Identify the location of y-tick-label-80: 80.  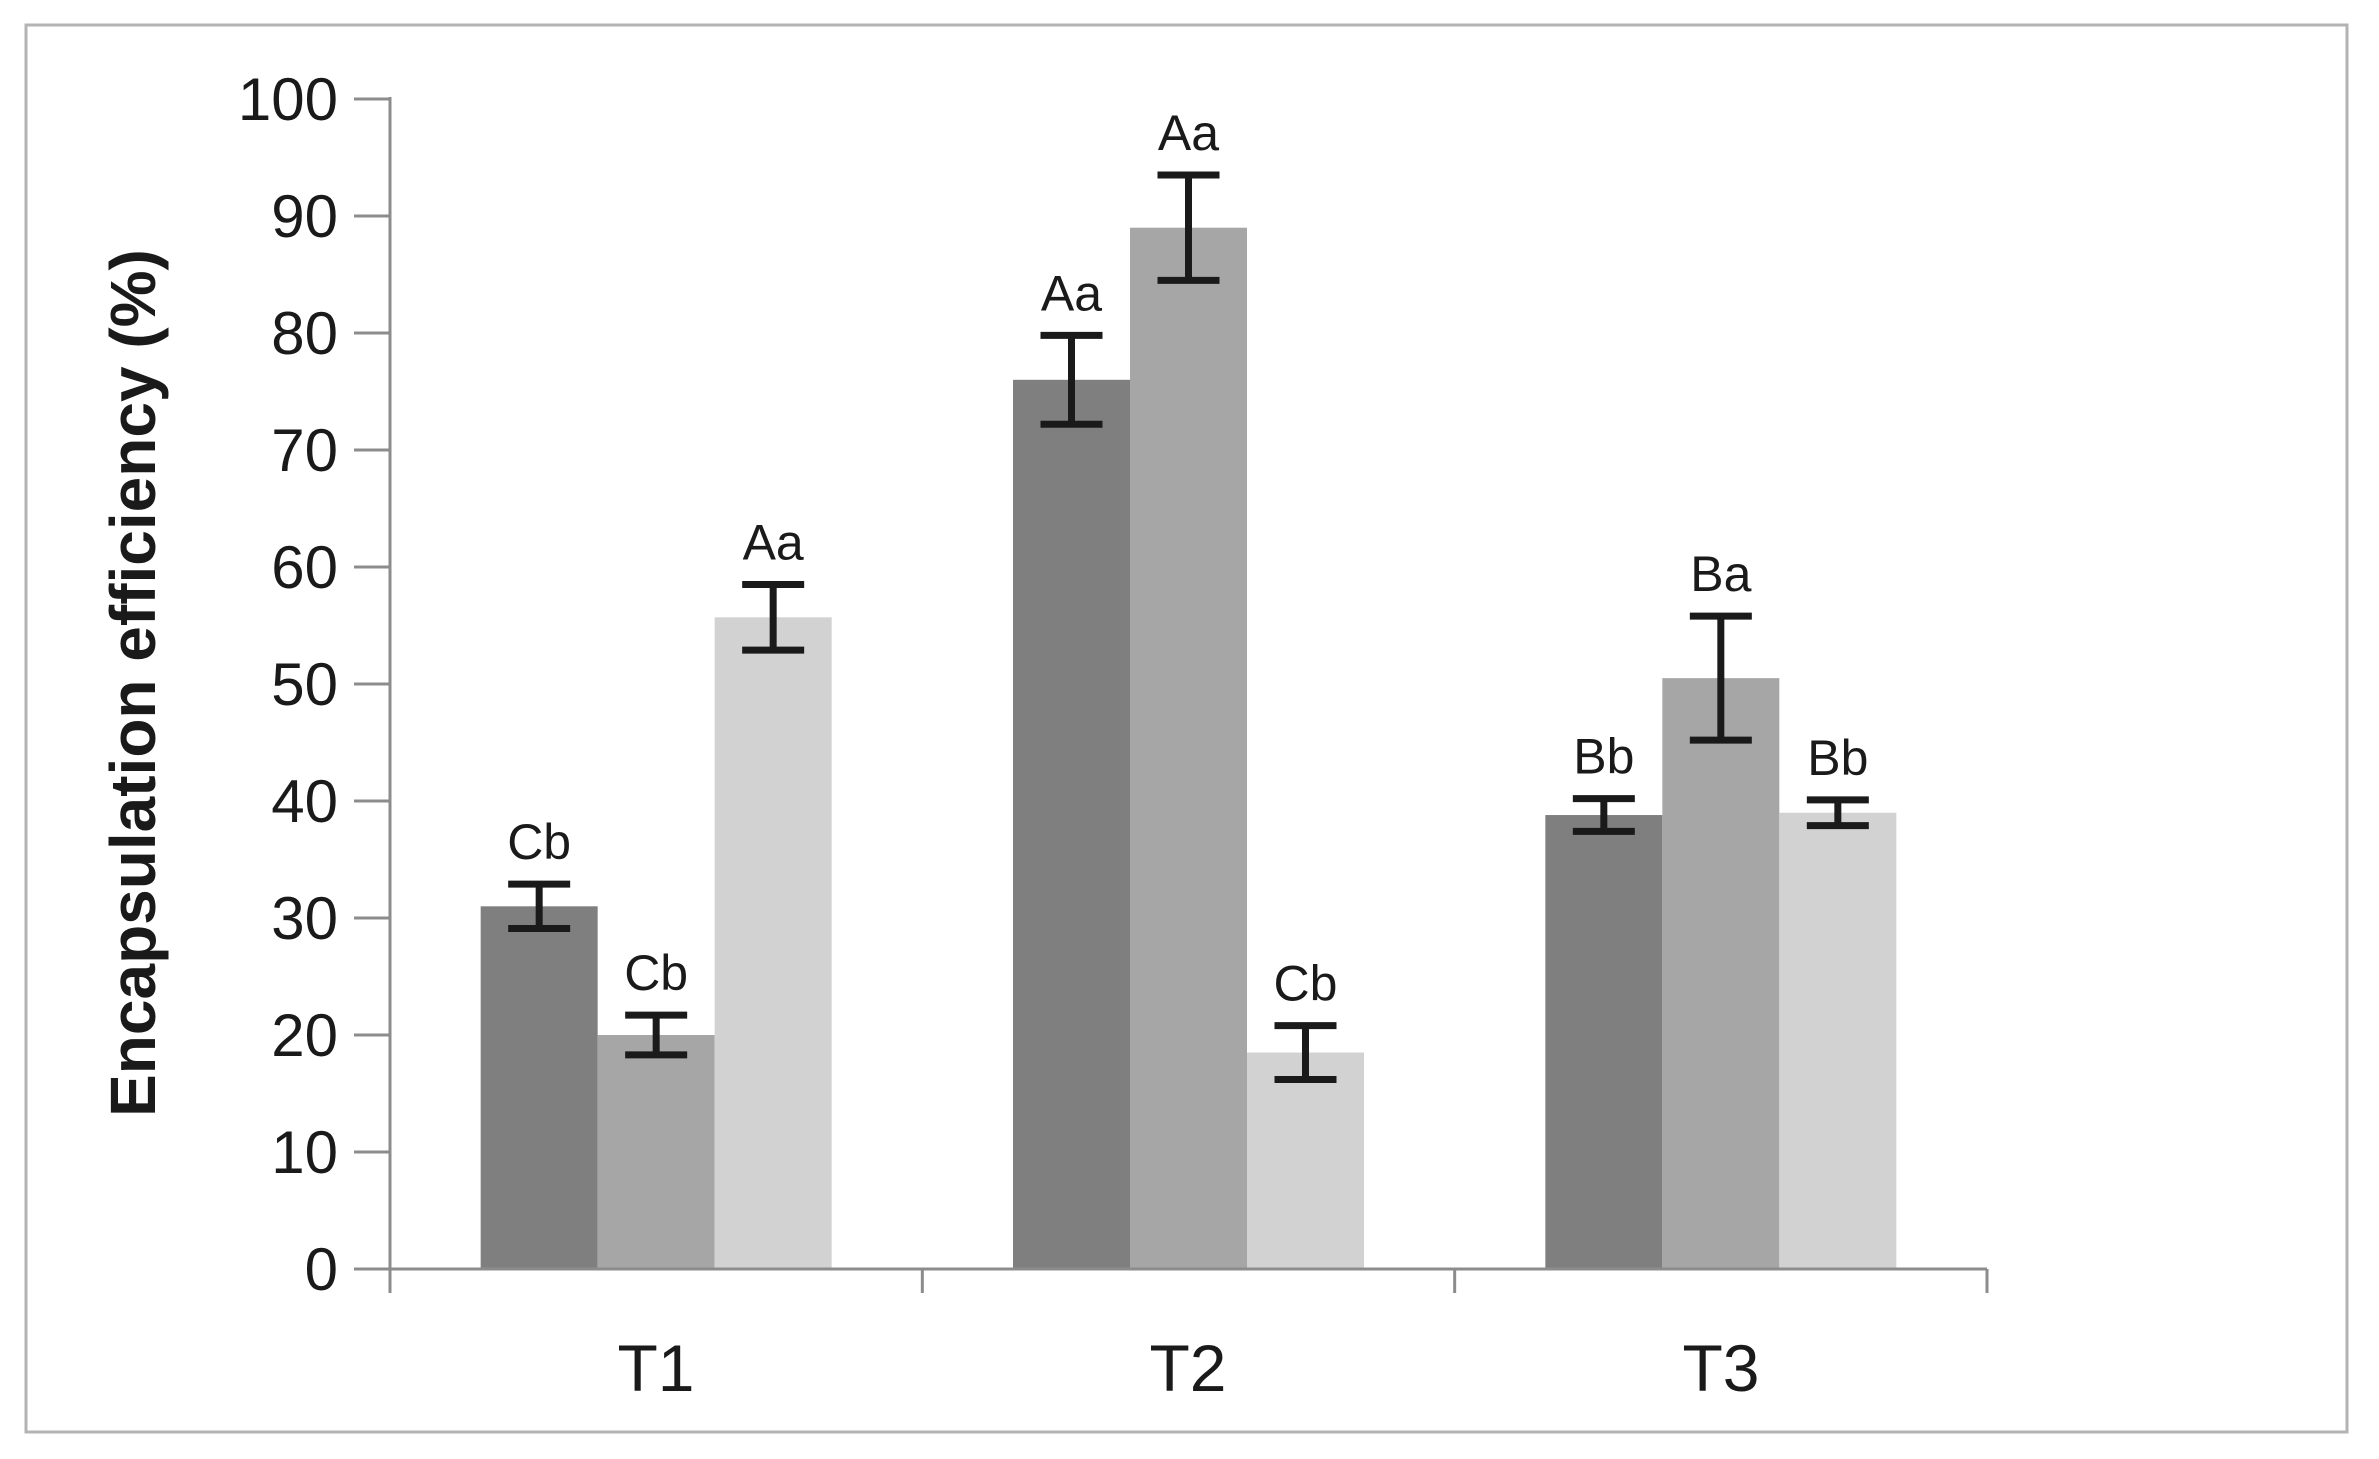
(304, 333).